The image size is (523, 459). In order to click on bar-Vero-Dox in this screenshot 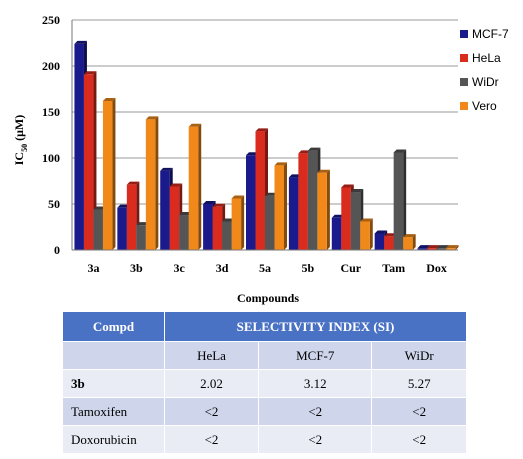, I will do `click(452, 247)`.